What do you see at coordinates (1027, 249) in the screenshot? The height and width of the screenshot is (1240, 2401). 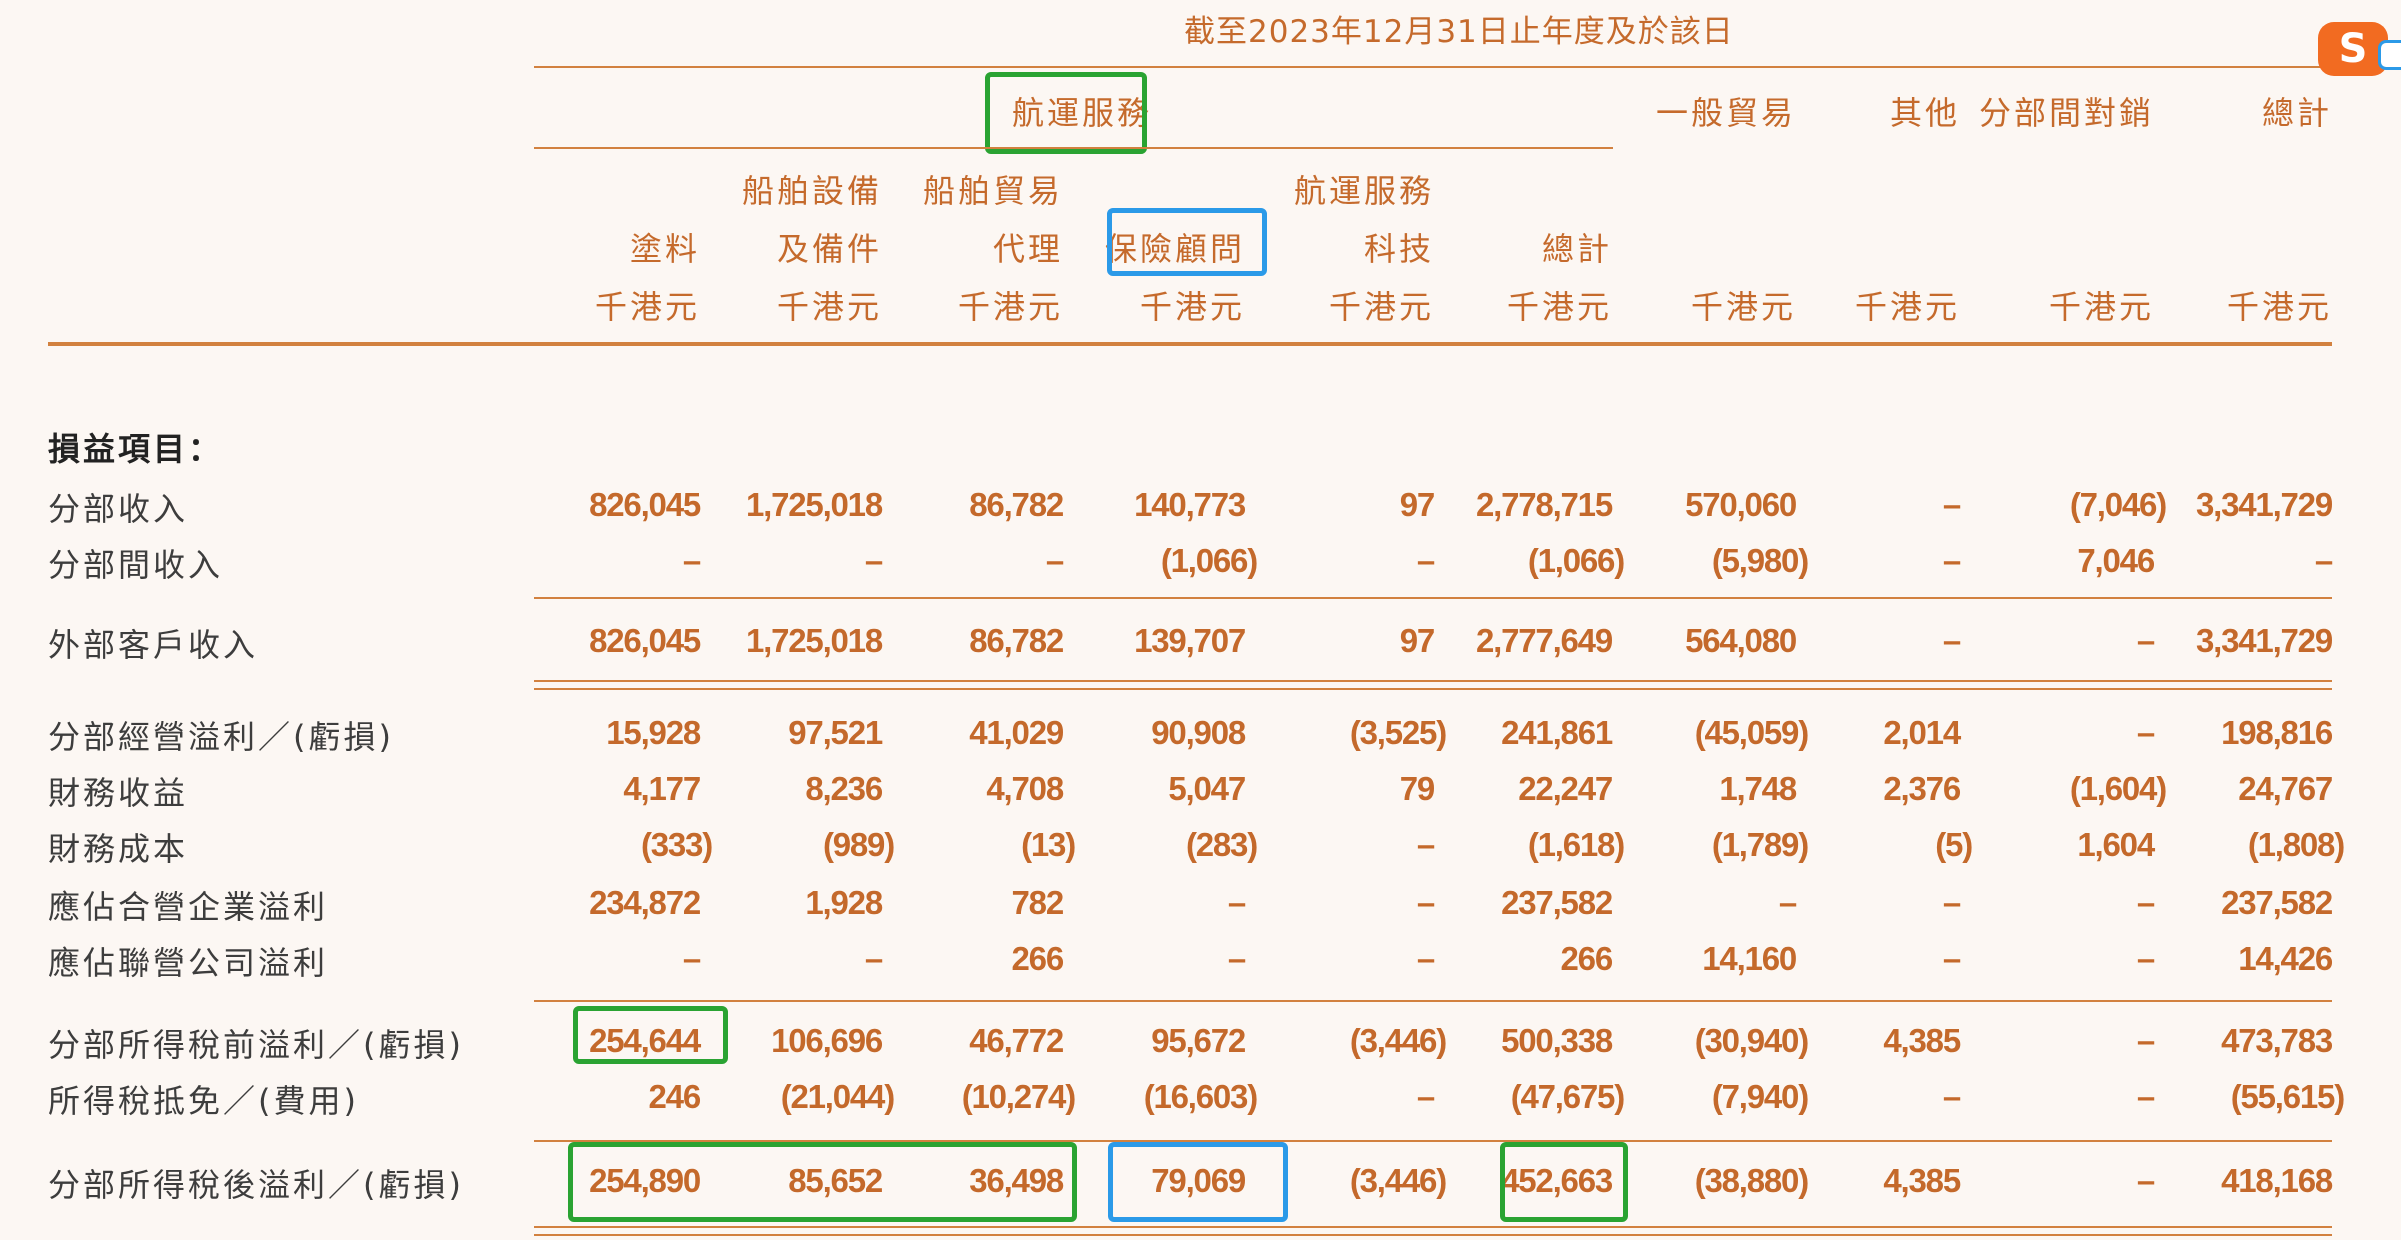 I see `subheader-ship-trading-line2: 代理` at bounding box center [1027, 249].